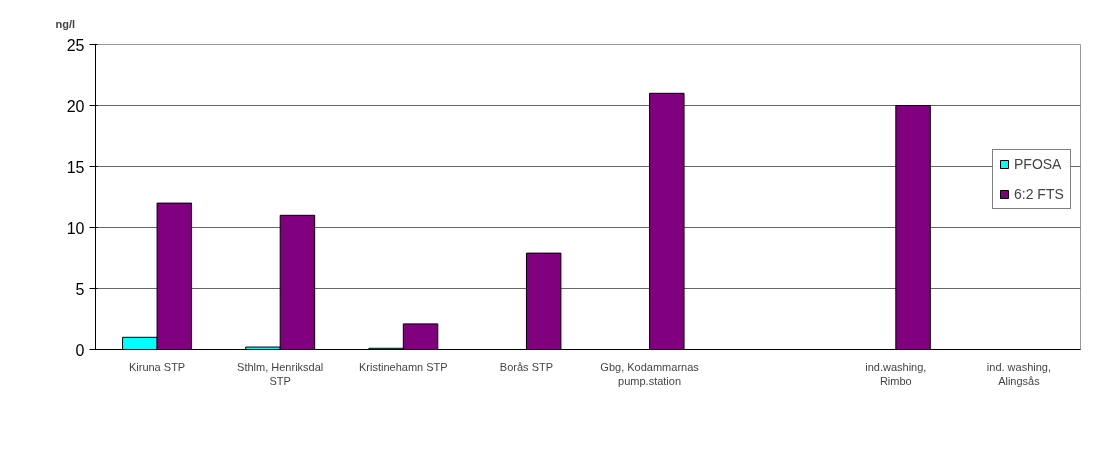 Image resolution: width=1119 pixels, height=453 pixels. I want to click on x-tick-label: ind.washing, Rimbo, so click(896, 373).